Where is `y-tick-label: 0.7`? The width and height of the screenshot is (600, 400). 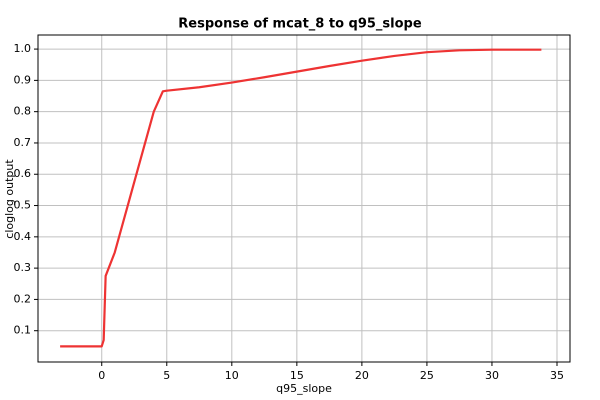
y-tick-label: 0.7 is located at coordinates (23, 142).